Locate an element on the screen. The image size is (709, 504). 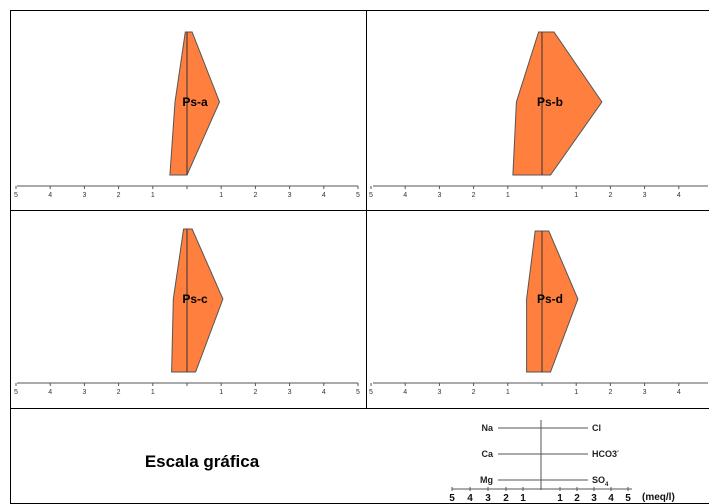
stiff-polygon-ps-c is located at coordinates (197, 300).